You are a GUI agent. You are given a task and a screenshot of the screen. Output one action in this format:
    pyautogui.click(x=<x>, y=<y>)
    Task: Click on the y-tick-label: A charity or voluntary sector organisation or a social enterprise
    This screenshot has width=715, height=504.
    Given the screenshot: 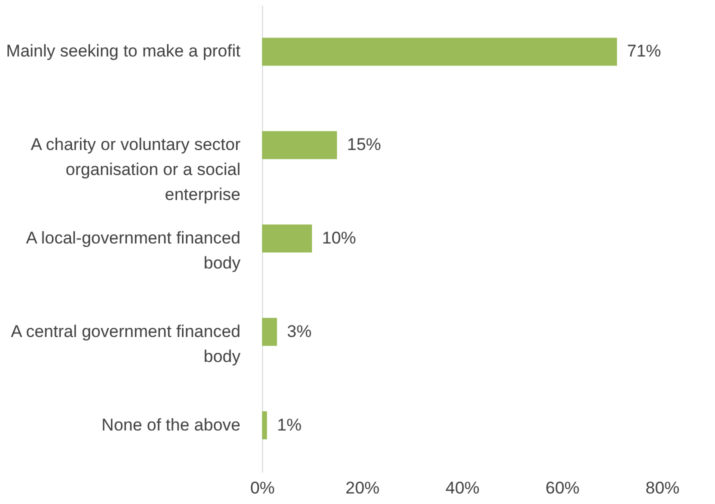 What is the action you would take?
    pyautogui.click(x=135, y=169)
    